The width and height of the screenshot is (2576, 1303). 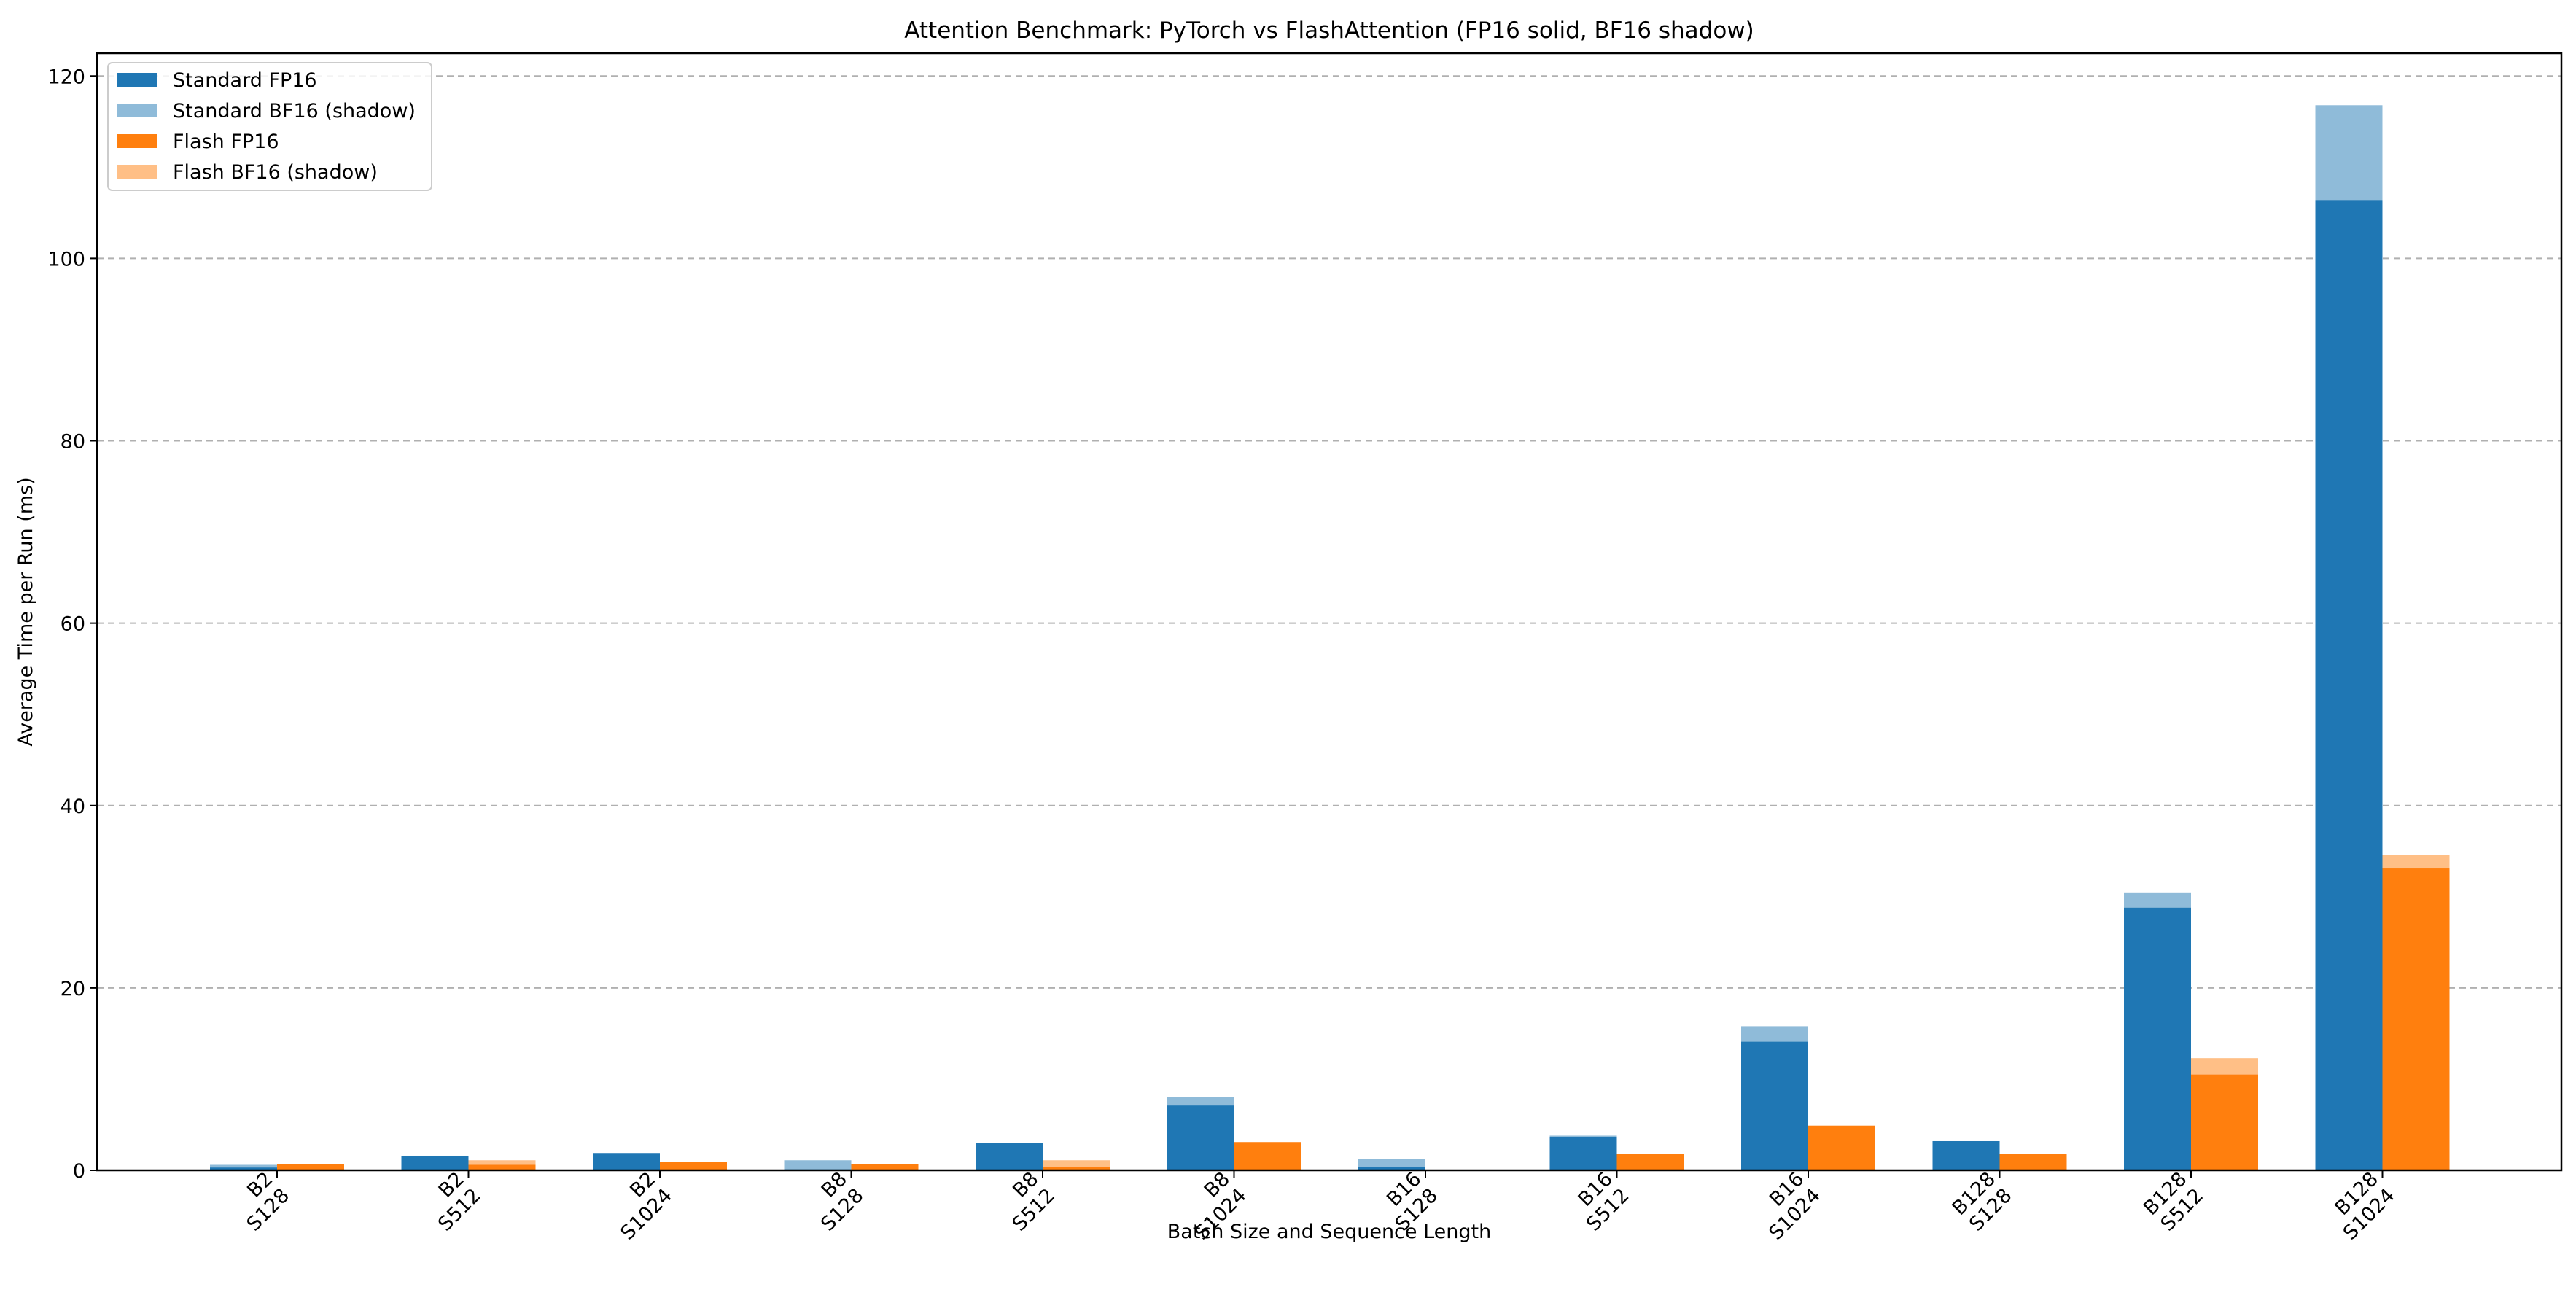 I want to click on y-axis-label: Average Time per Run (ms), so click(x=26, y=611).